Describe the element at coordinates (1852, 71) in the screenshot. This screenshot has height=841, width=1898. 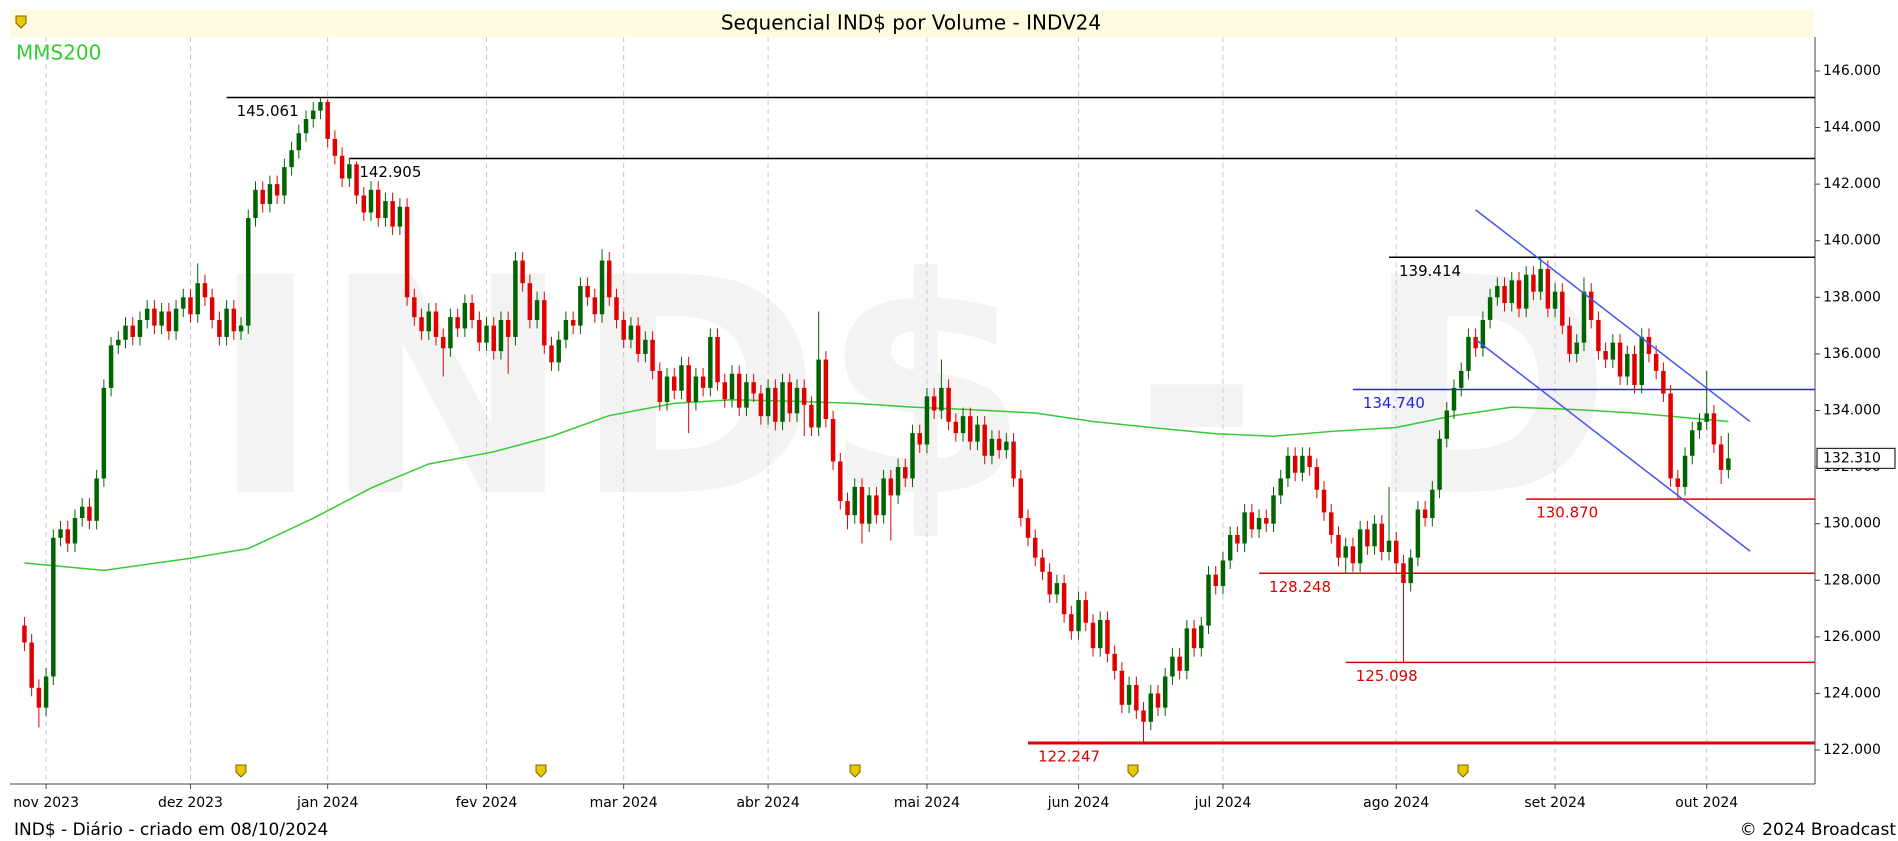
I see `y-tick-label: 146.000` at that location.